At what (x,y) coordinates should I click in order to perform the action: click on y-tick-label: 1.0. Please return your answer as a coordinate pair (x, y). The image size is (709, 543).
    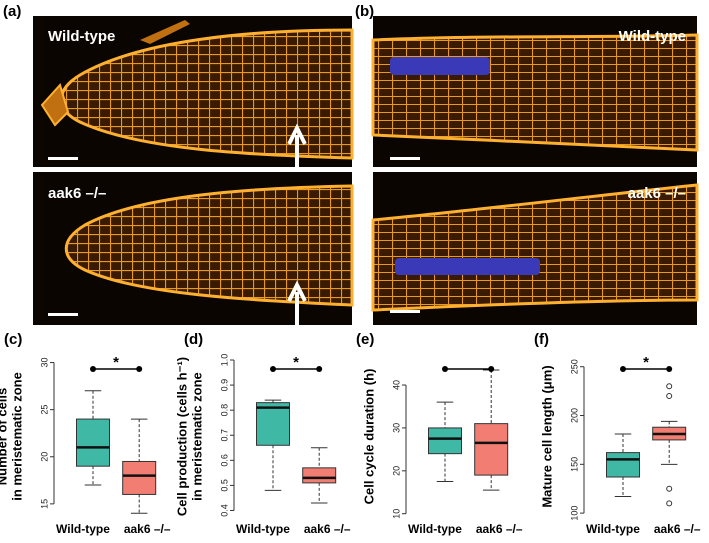
    Looking at the image, I should click on (224, 360).